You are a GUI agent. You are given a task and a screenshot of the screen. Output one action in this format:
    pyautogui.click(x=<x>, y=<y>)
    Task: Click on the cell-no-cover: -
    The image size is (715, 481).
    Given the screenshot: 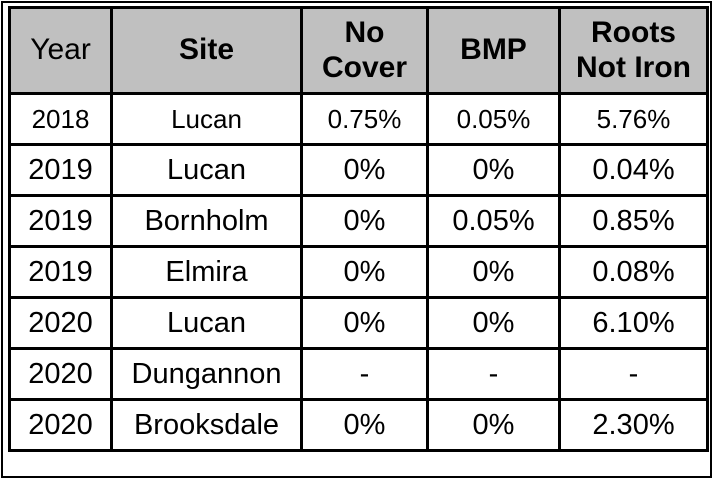 What is the action you would take?
    pyautogui.click(x=364, y=374)
    